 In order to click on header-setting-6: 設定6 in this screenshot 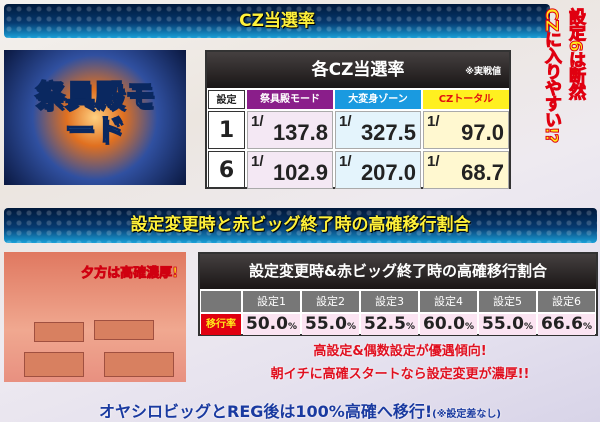, I will do `click(566, 301)`.